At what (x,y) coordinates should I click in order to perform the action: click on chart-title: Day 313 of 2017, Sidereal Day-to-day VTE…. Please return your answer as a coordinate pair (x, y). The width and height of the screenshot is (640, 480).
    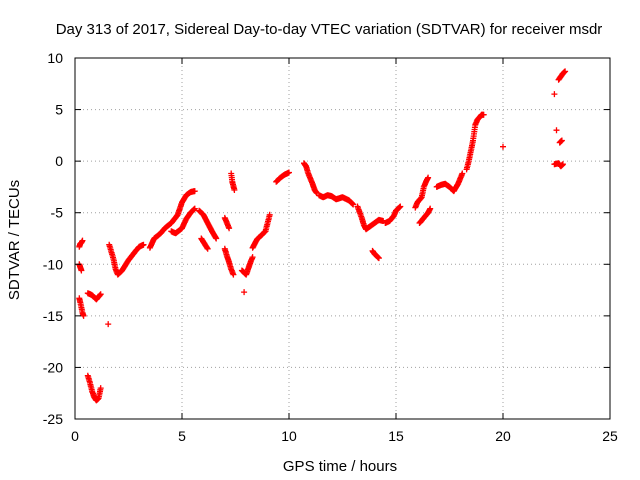
    Looking at the image, I should click on (329, 29).